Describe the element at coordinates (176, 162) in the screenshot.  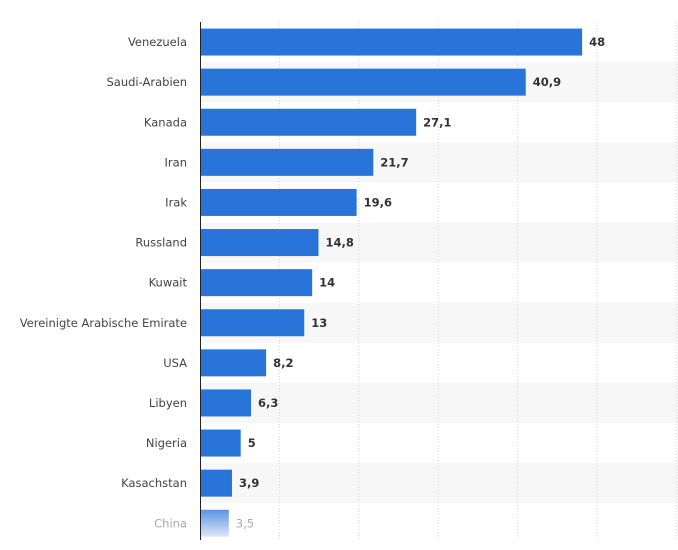
I see `category-label: Iran` at that location.